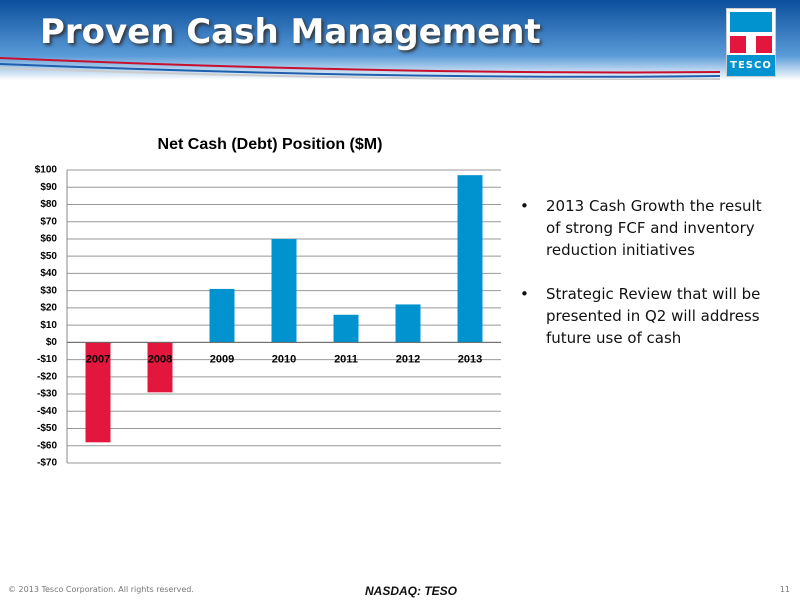 This screenshot has height=600, width=800. I want to click on x-tick-label: 2013, so click(470, 359).